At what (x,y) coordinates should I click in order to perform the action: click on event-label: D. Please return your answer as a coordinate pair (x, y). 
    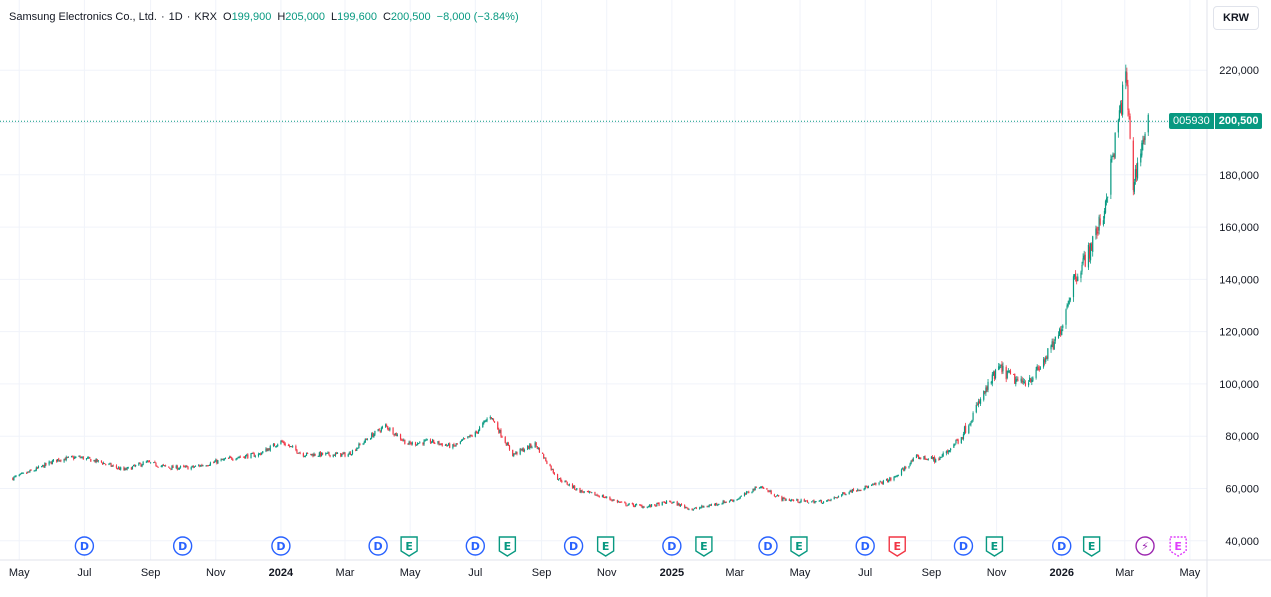
    Looking at the image, I should click on (963, 546).